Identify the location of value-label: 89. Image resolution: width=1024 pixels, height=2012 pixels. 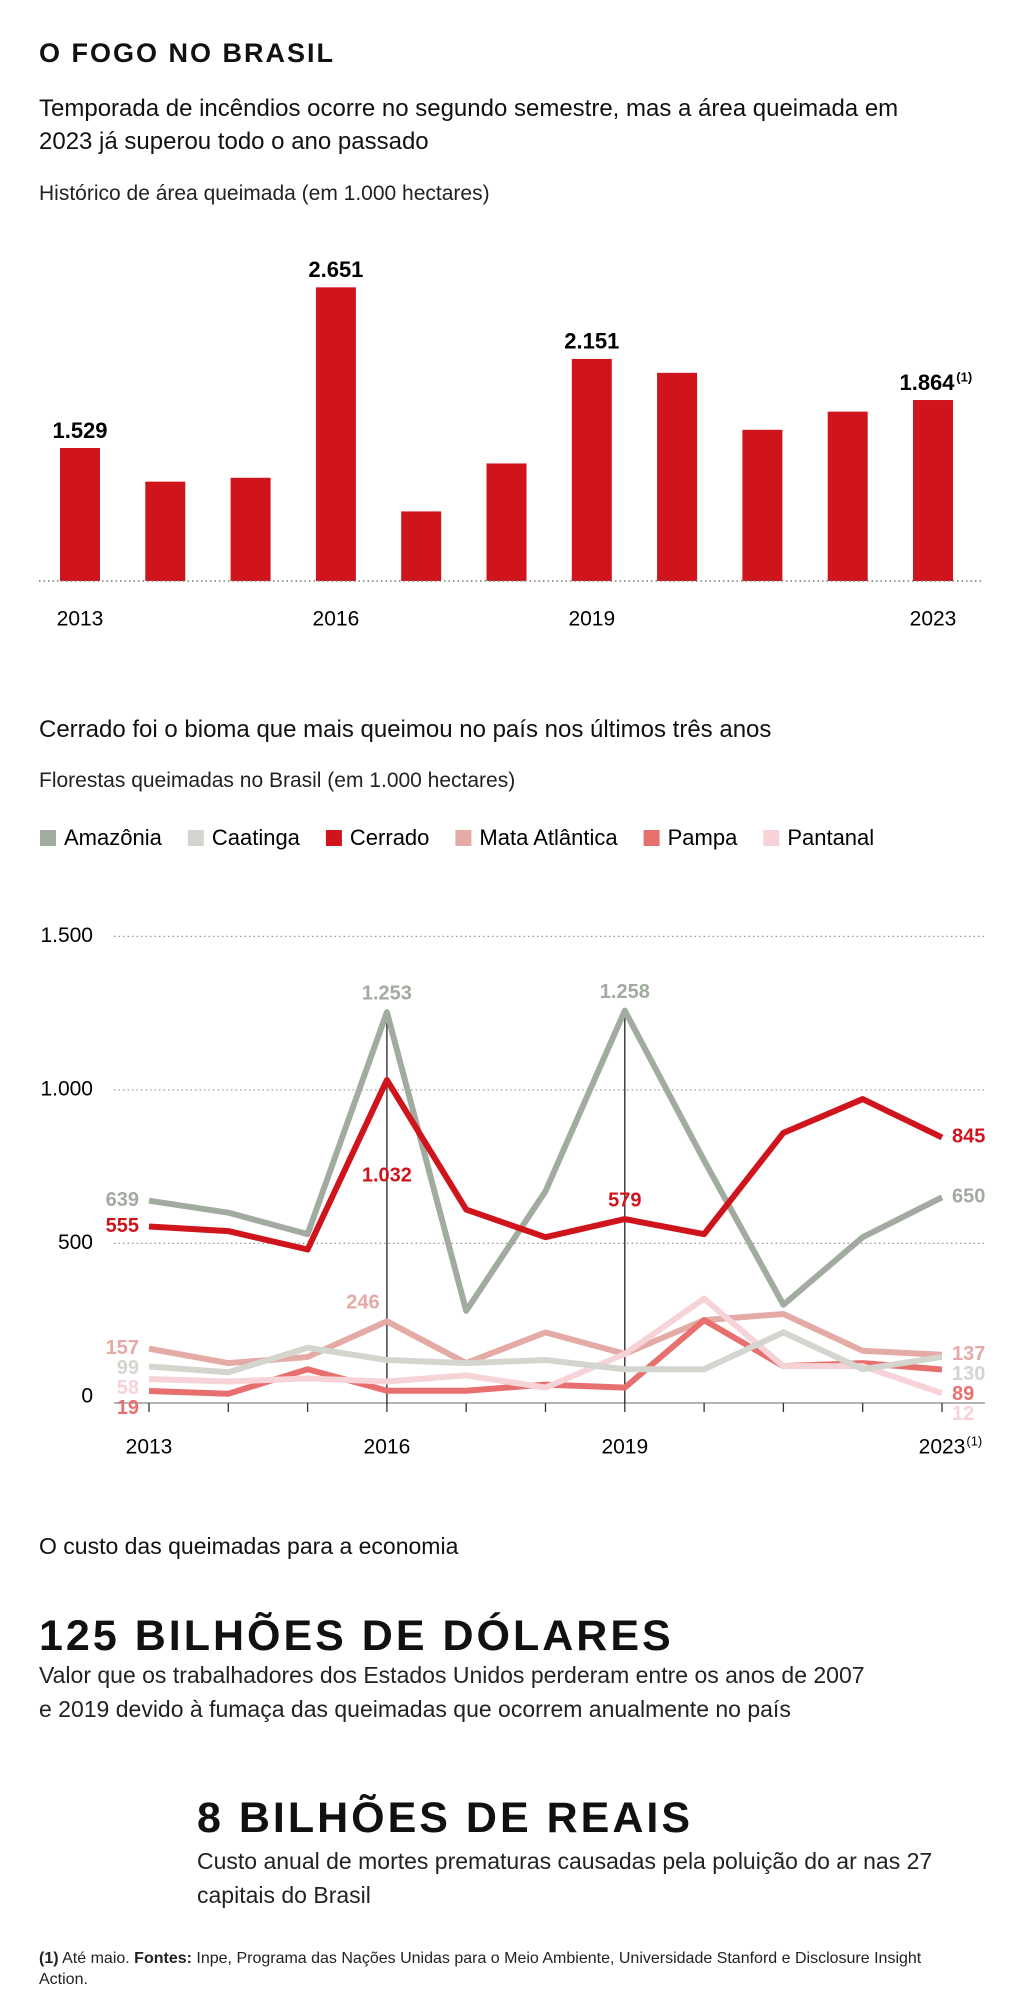
(963, 1394).